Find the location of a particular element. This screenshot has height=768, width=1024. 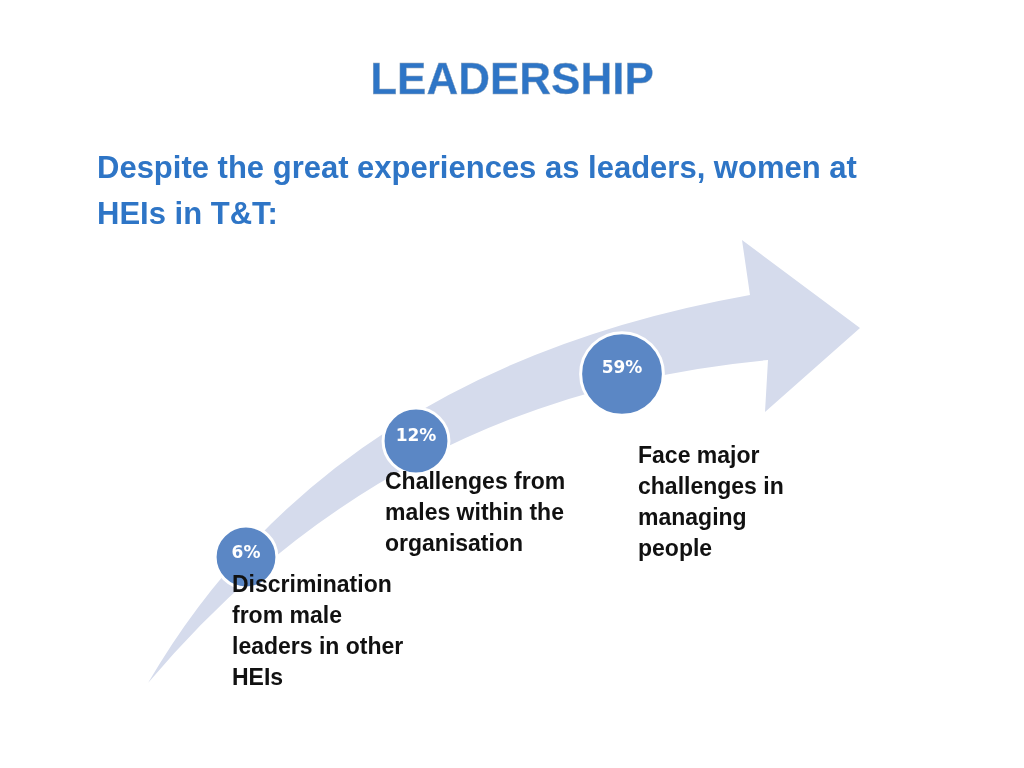

data-label: 6% is located at coordinates (246, 551).